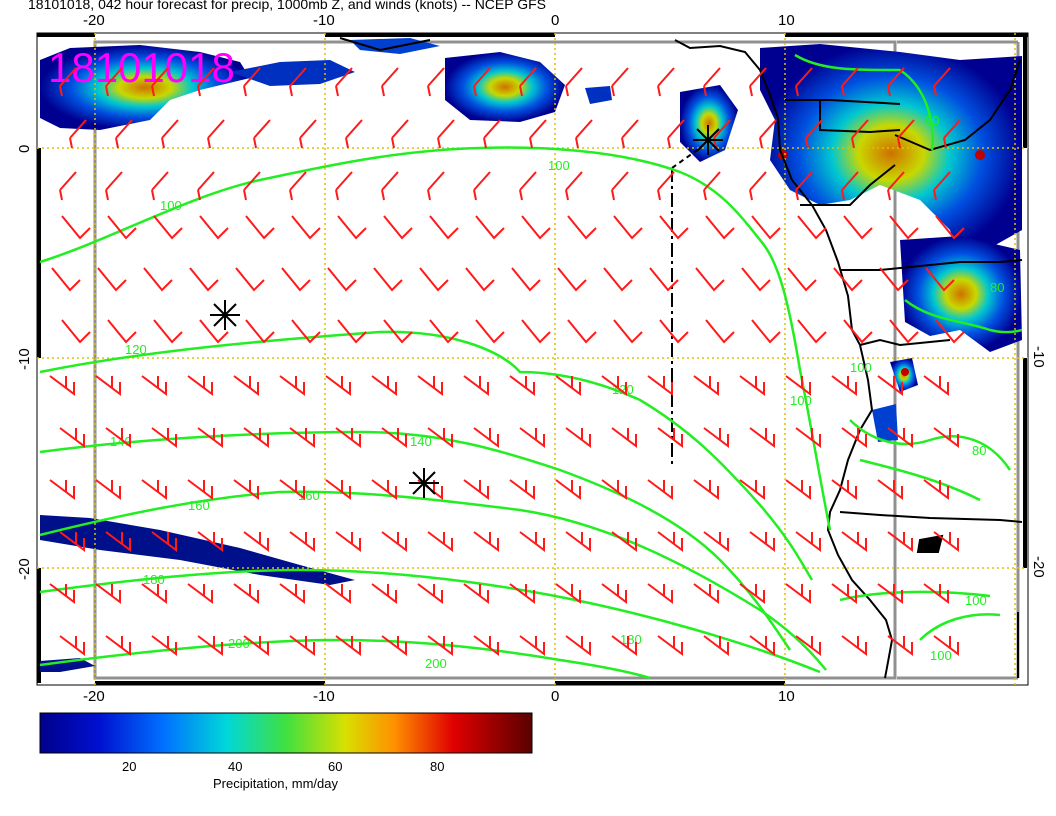  I want to click on colorbar-tick: 80, so click(437, 766).